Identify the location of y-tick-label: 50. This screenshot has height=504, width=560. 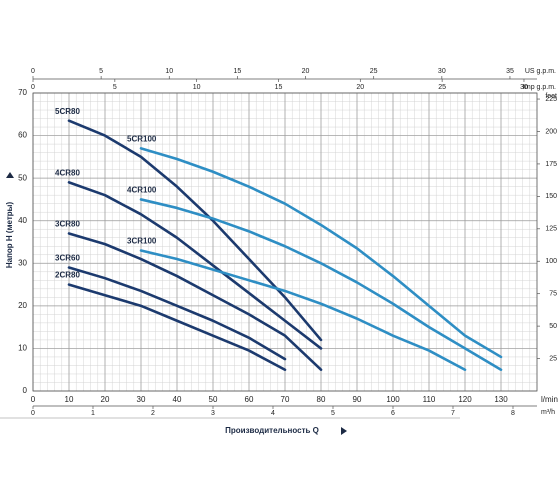
(22, 177).